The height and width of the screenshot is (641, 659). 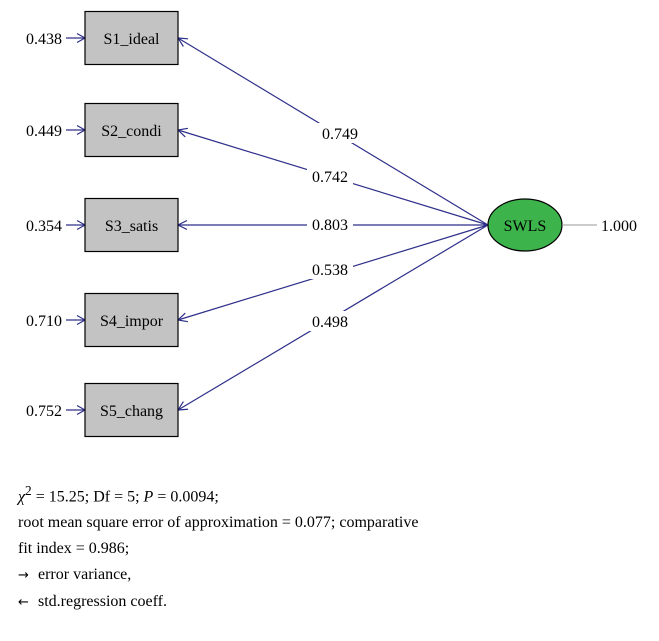 I want to click on fit-line-1-text: = 15.25; Df = 5;, so click(x=87, y=497).